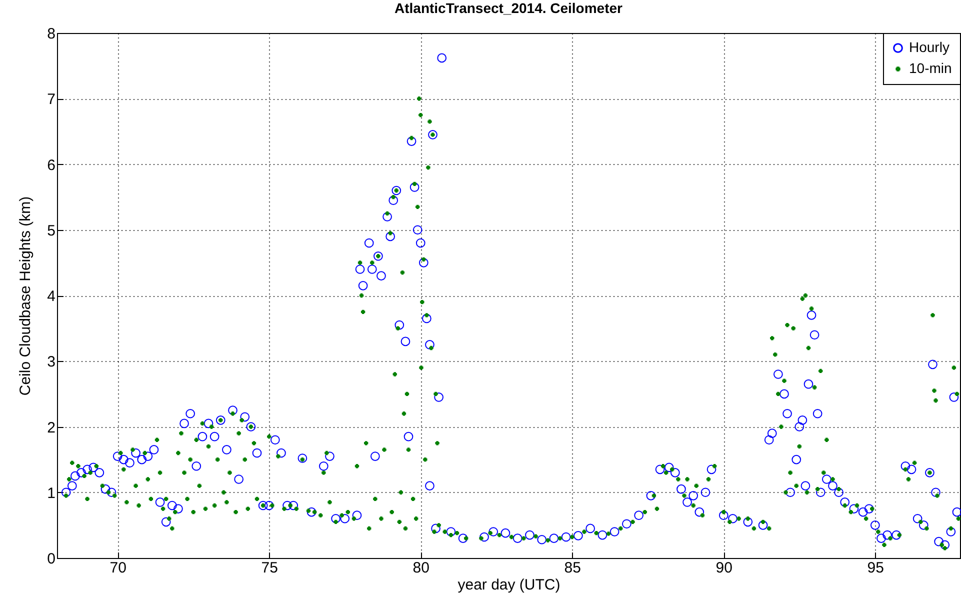  I want to click on y-tick-label: 5, so click(51, 231).